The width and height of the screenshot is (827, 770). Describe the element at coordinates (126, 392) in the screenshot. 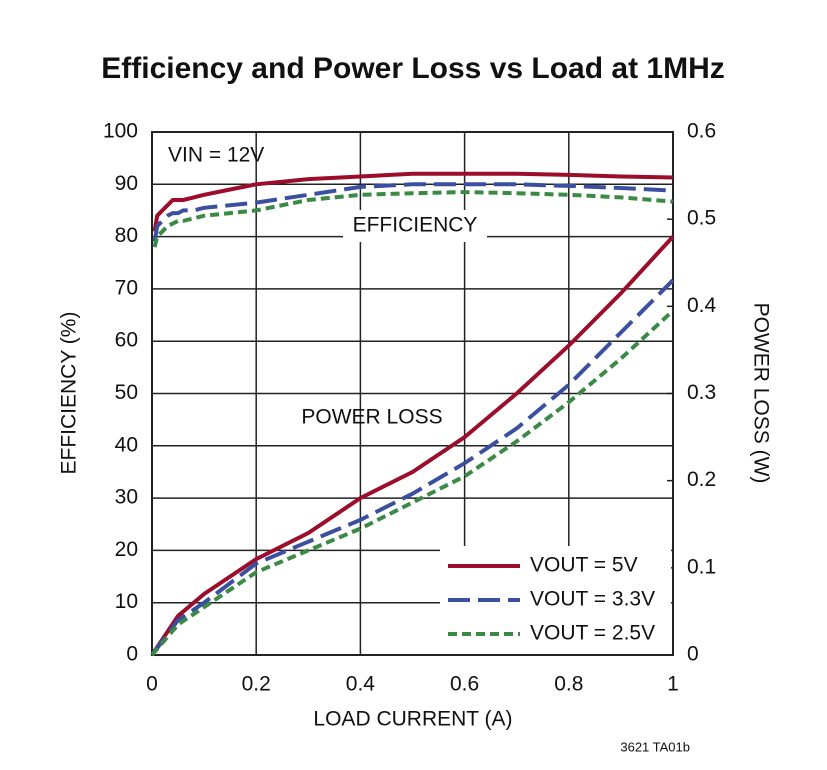

I see `y-tick-label: 50` at that location.